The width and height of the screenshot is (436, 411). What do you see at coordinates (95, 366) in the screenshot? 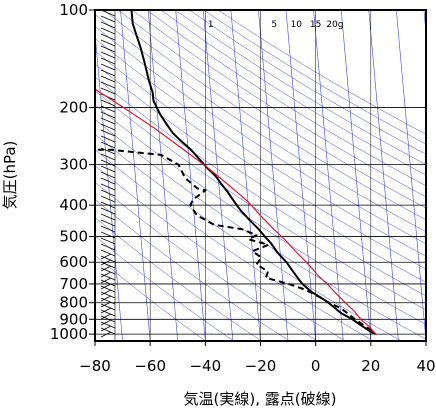
I see `x-tick-label: −80` at bounding box center [95, 366].